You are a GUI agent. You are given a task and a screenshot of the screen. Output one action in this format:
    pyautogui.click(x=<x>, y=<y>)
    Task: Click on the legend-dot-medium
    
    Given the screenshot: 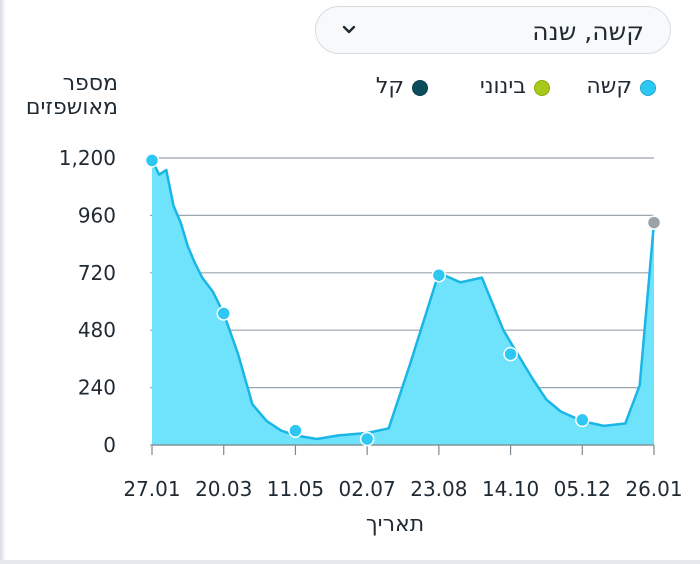 What is the action you would take?
    pyautogui.click(x=542, y=88)
    